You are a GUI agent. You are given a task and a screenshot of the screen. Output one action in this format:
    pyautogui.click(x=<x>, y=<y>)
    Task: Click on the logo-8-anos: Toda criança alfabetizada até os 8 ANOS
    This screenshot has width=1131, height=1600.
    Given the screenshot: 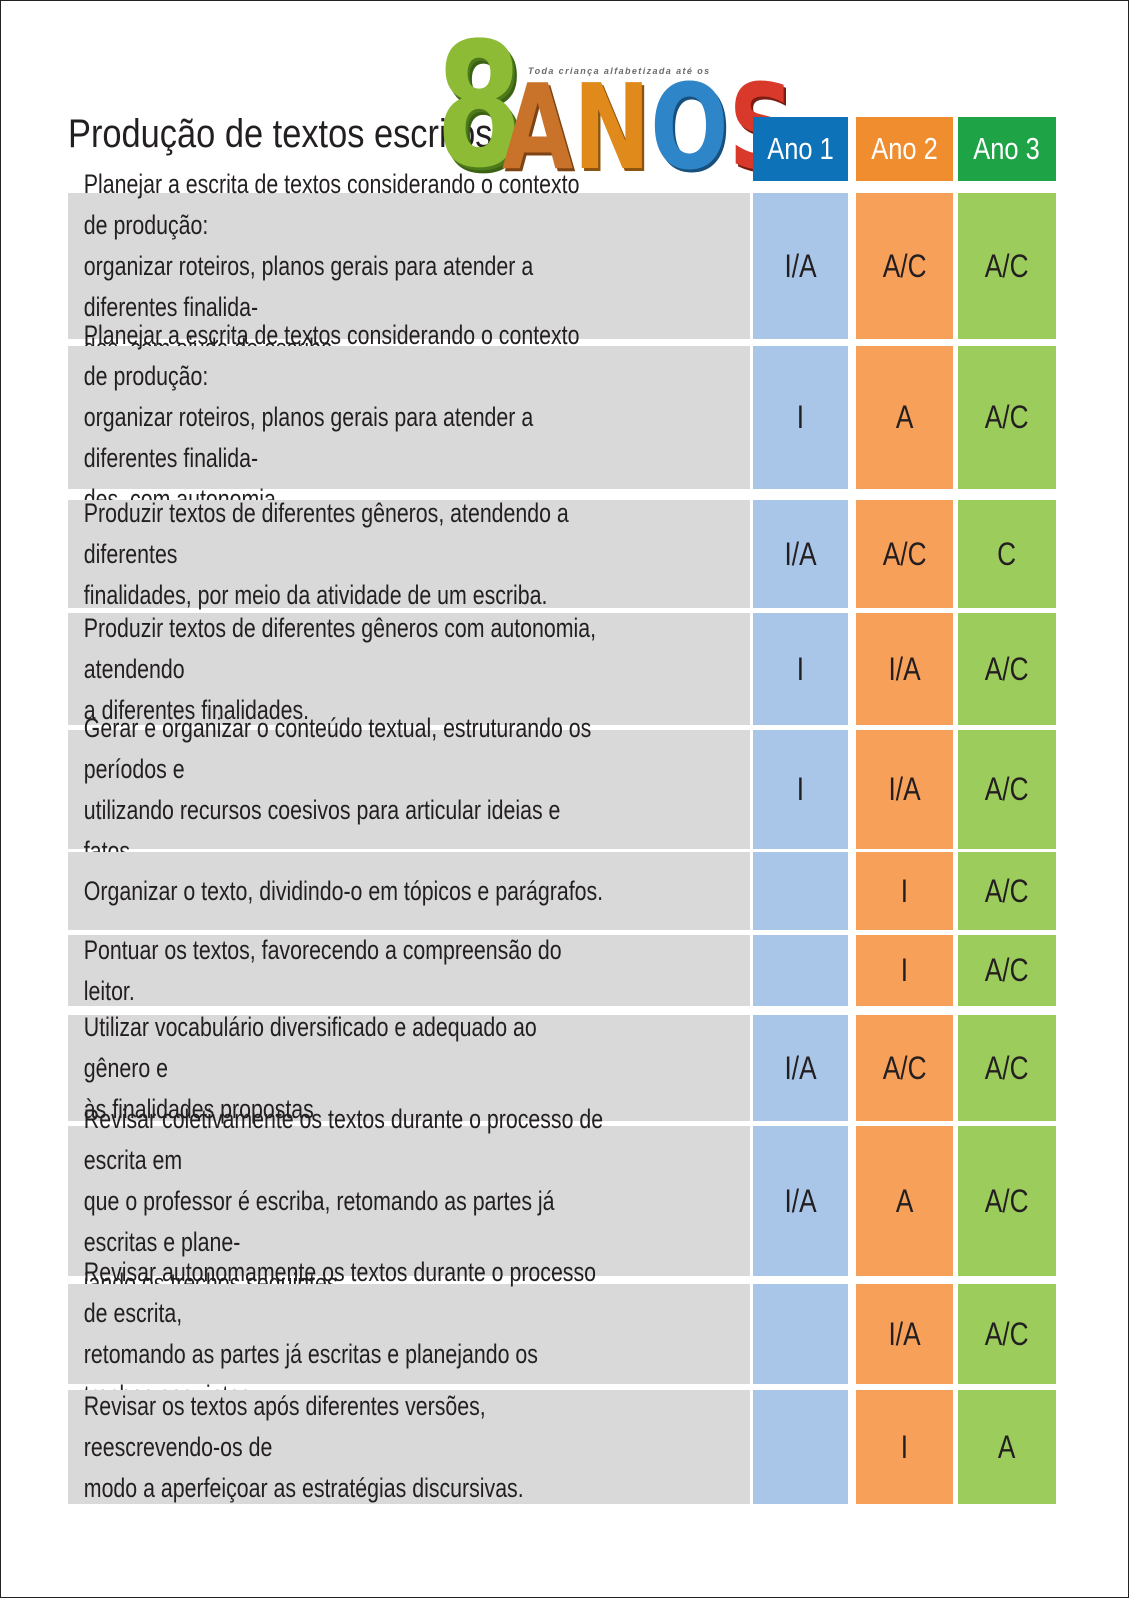 What is the action you would take?
    pyautogui.click(x=615, y=108)
    